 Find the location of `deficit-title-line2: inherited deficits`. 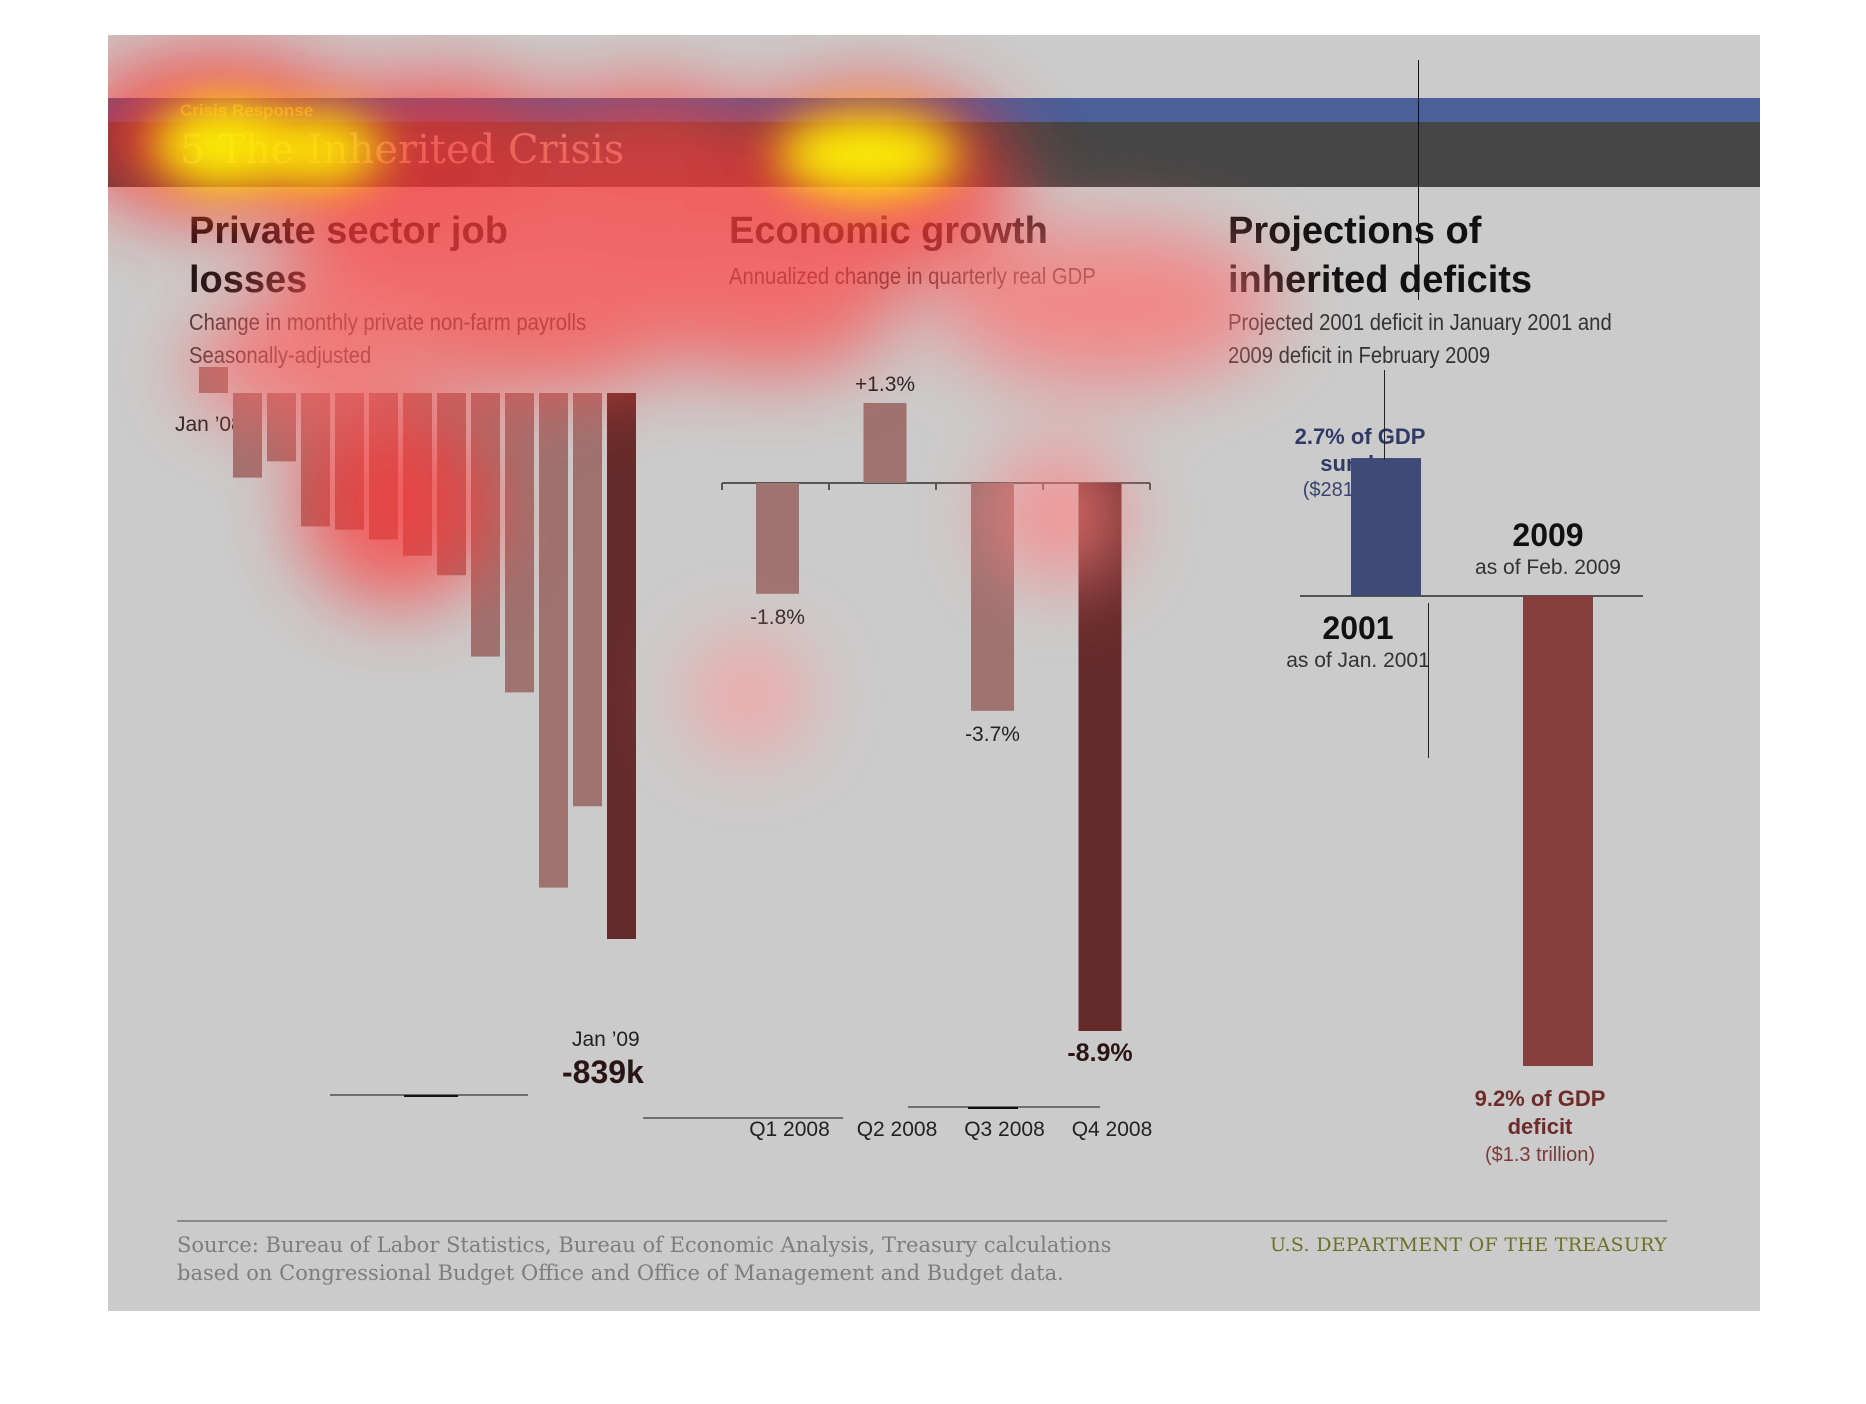

deficit-title-line2: inherited deficits is located at coordinates (1380, 280).